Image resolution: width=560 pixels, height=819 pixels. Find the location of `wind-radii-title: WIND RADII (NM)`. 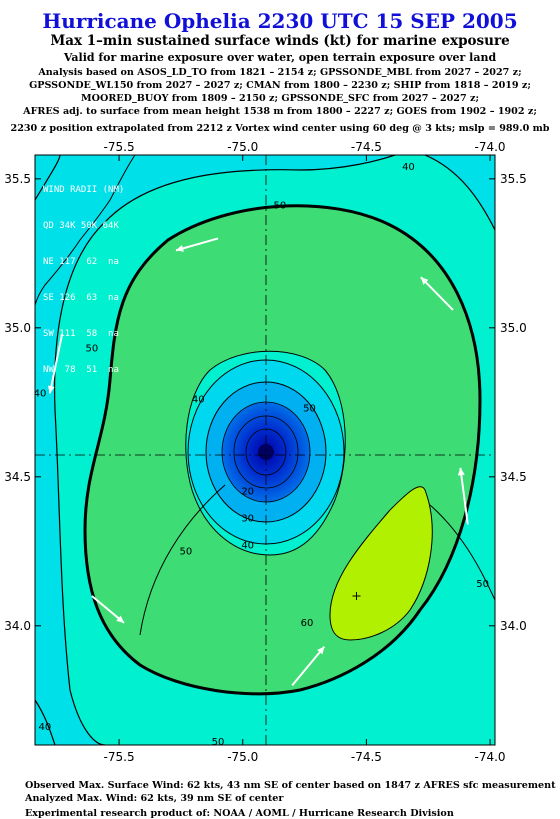

wind-radii-title: WIND RADII (NM) is located at coordinates (84, 190).